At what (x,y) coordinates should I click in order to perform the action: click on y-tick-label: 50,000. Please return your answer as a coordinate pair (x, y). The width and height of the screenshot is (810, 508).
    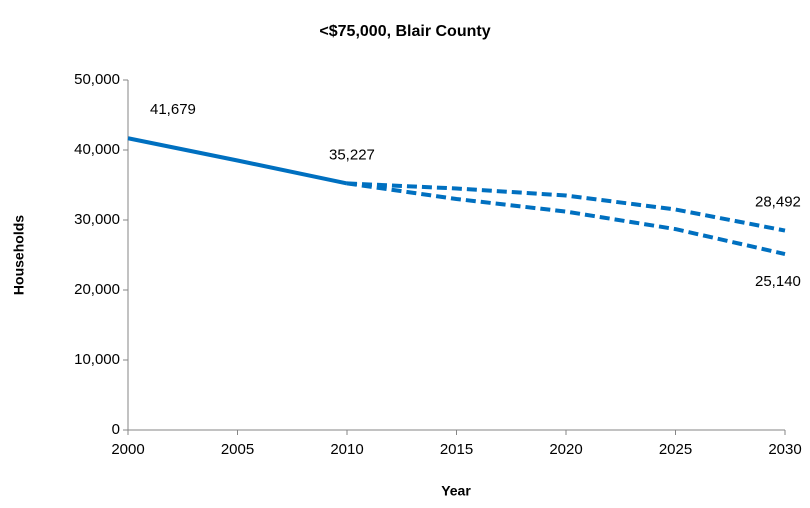
    Looking at the image, I should click on (97, 79).